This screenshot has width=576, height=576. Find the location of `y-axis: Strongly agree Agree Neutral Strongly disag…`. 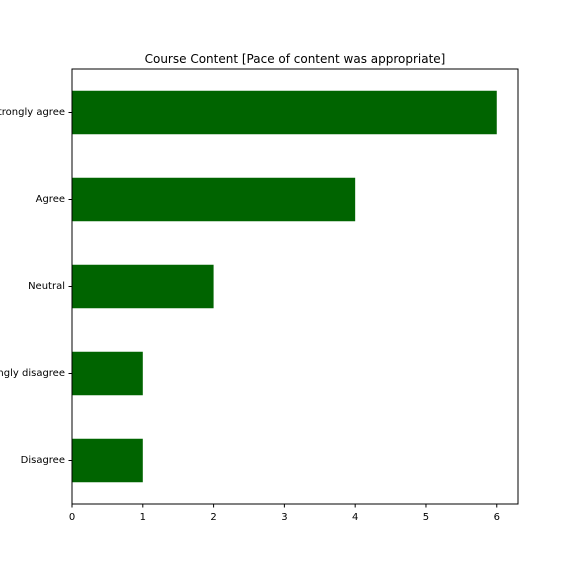

y-axis: Strongly agree Agree Neutral Strongly disag… is located at coordinates (36, 286).